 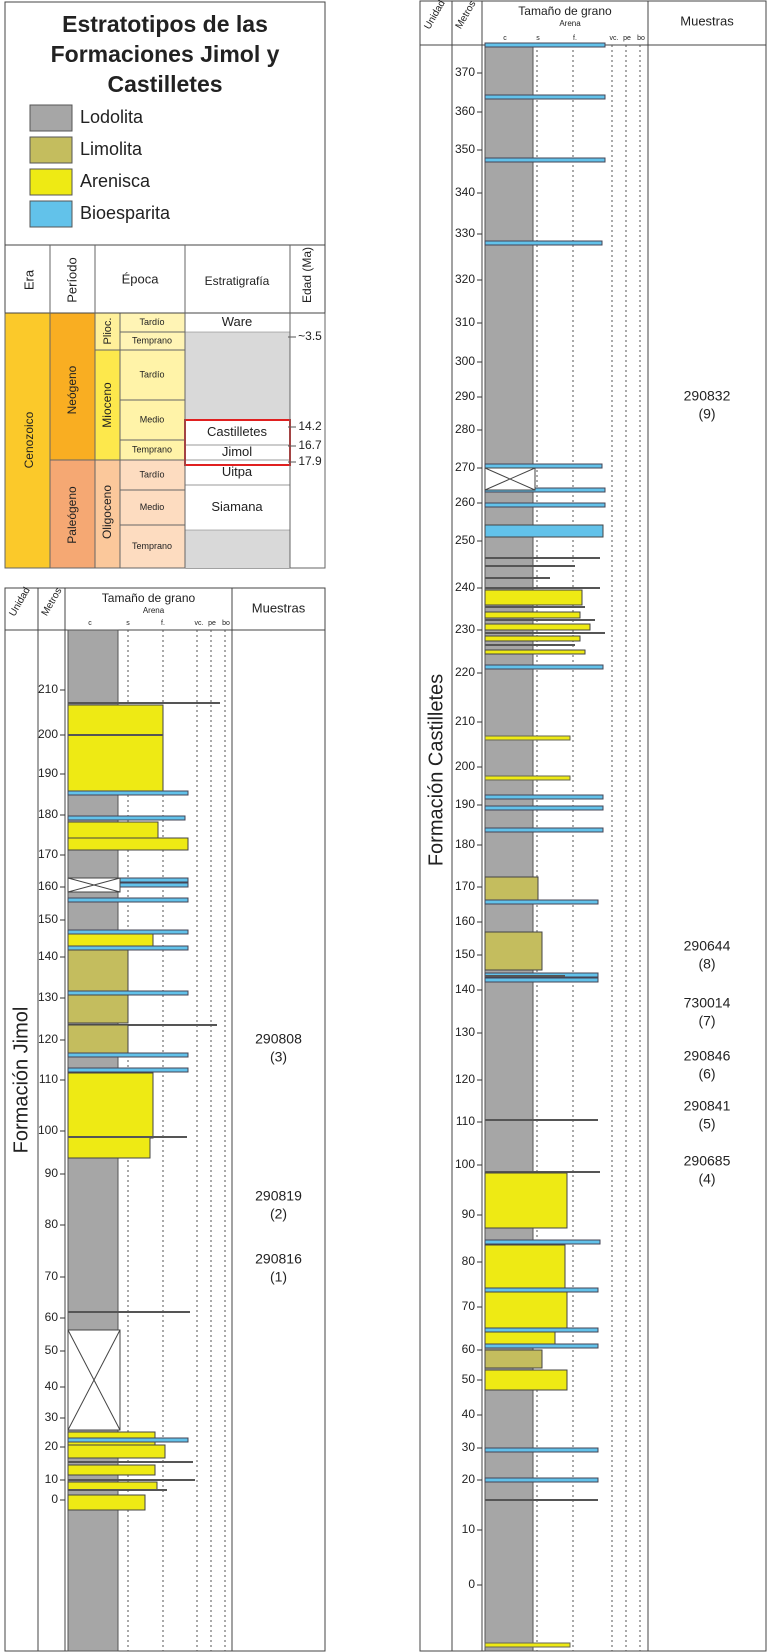 I want to click on sample-id: 290685, so click(x=707, y=1161).